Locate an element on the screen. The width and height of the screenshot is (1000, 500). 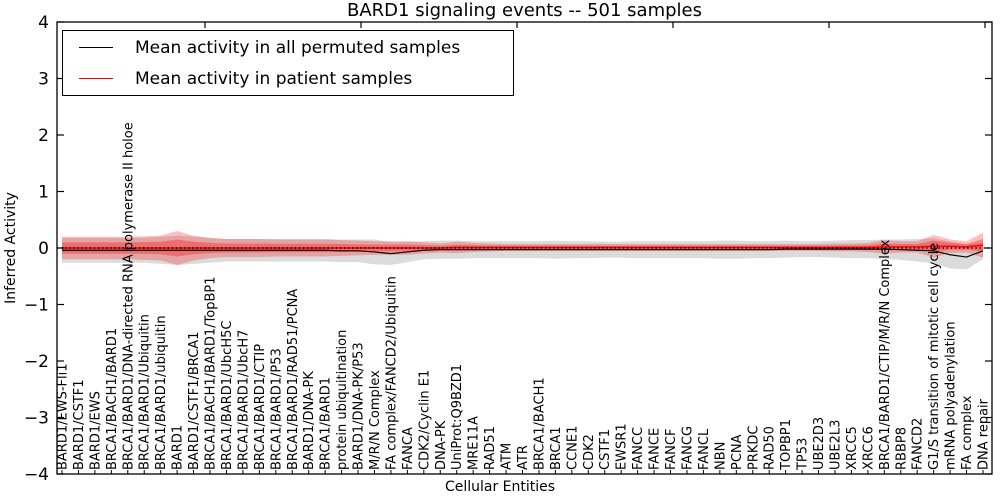
x-tick-label: RBBP8 is located at coordinates (901, 448).